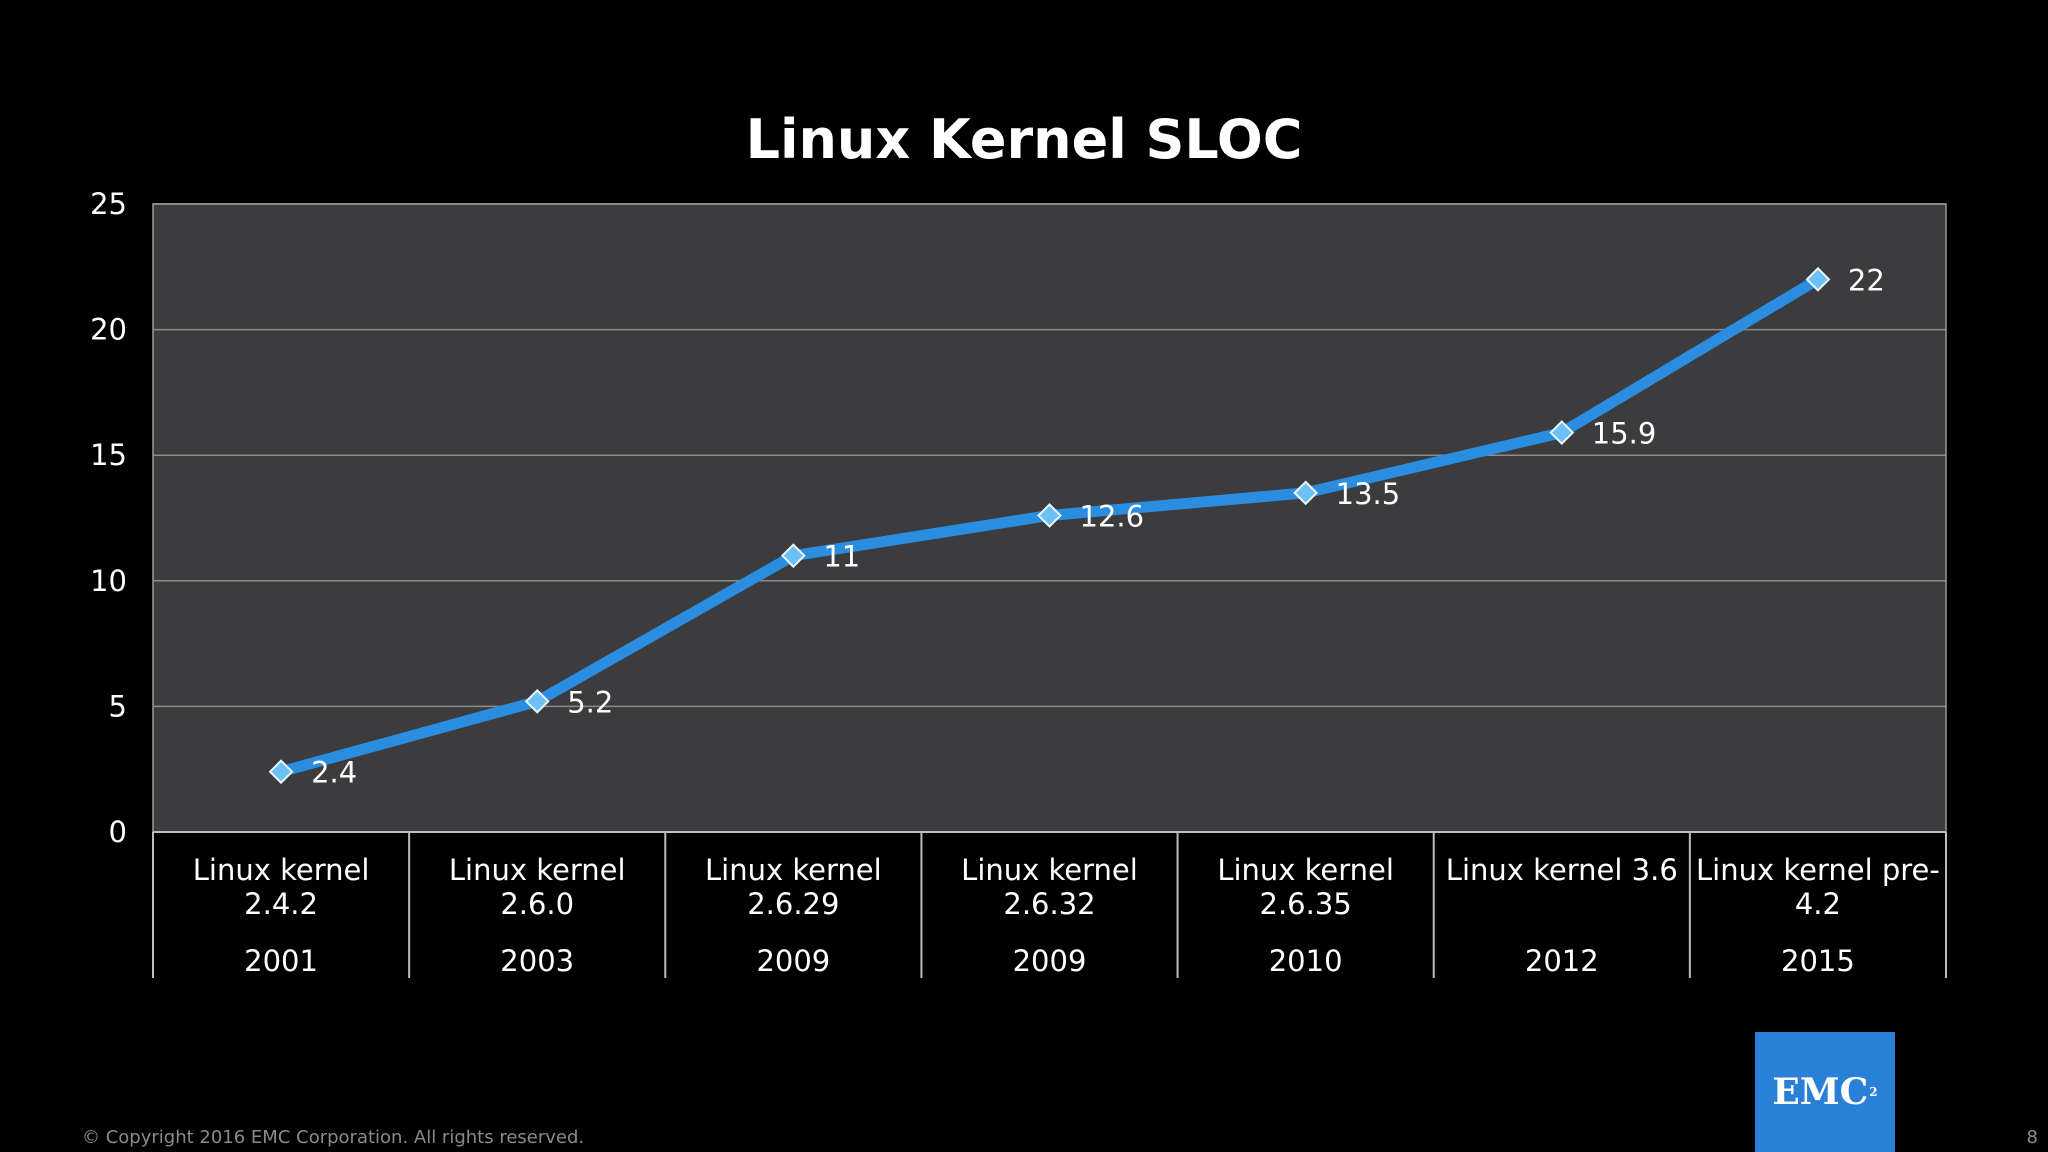  I want to click on logo-text: EMC, so click(1820, 1092).